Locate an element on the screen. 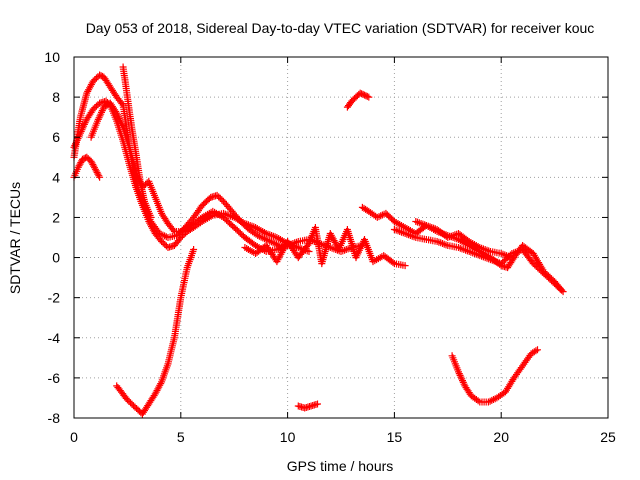  series-arc-b is located at coordinates (191, 176).